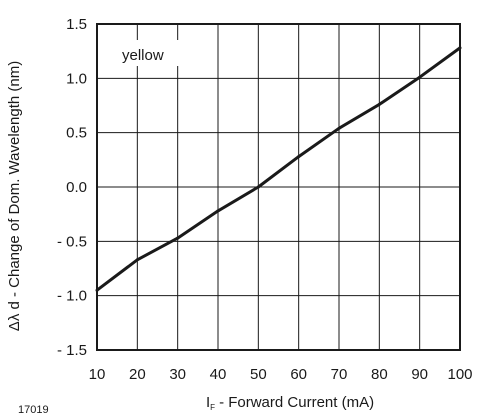 Image resolution: width=479 pixels, height=415 pixels. Describe the element at coordinates (459, 374) in the screenshot. I see `x-tick-label: 100` at that location.